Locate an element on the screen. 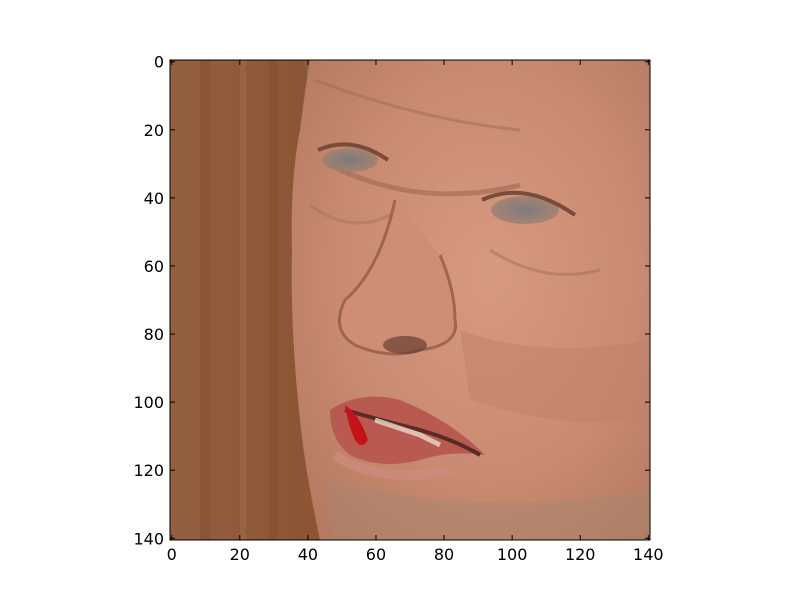 Image resolution: width=800 pixels, height=600 pixels. x-tick-label: 60 is located at coordinates (376, 554).